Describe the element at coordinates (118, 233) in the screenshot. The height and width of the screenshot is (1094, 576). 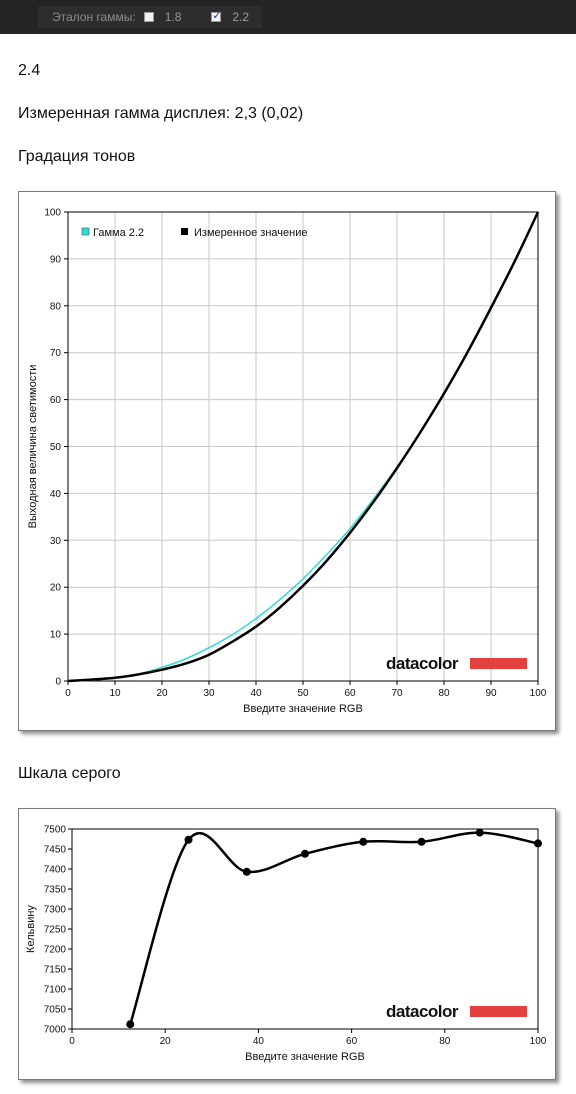
I see `legend-label-gamma-2-2: Гамма 2.2` at that location.